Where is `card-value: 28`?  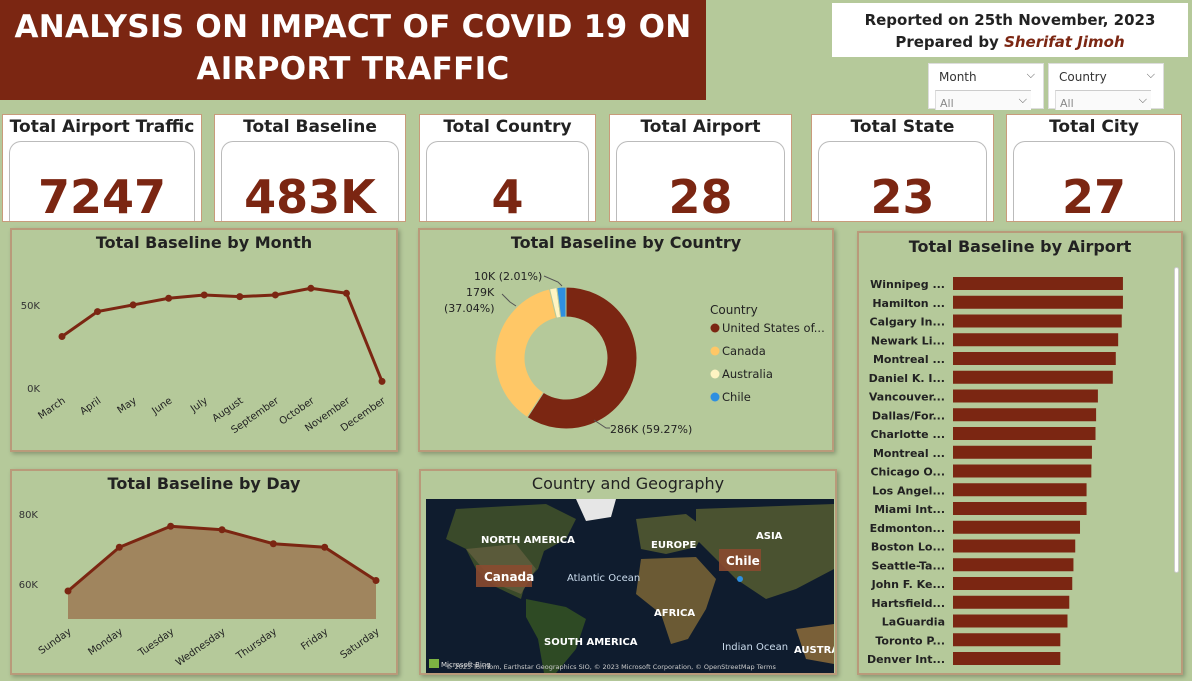
card-value: 28 is located at coordinates (700, 195).